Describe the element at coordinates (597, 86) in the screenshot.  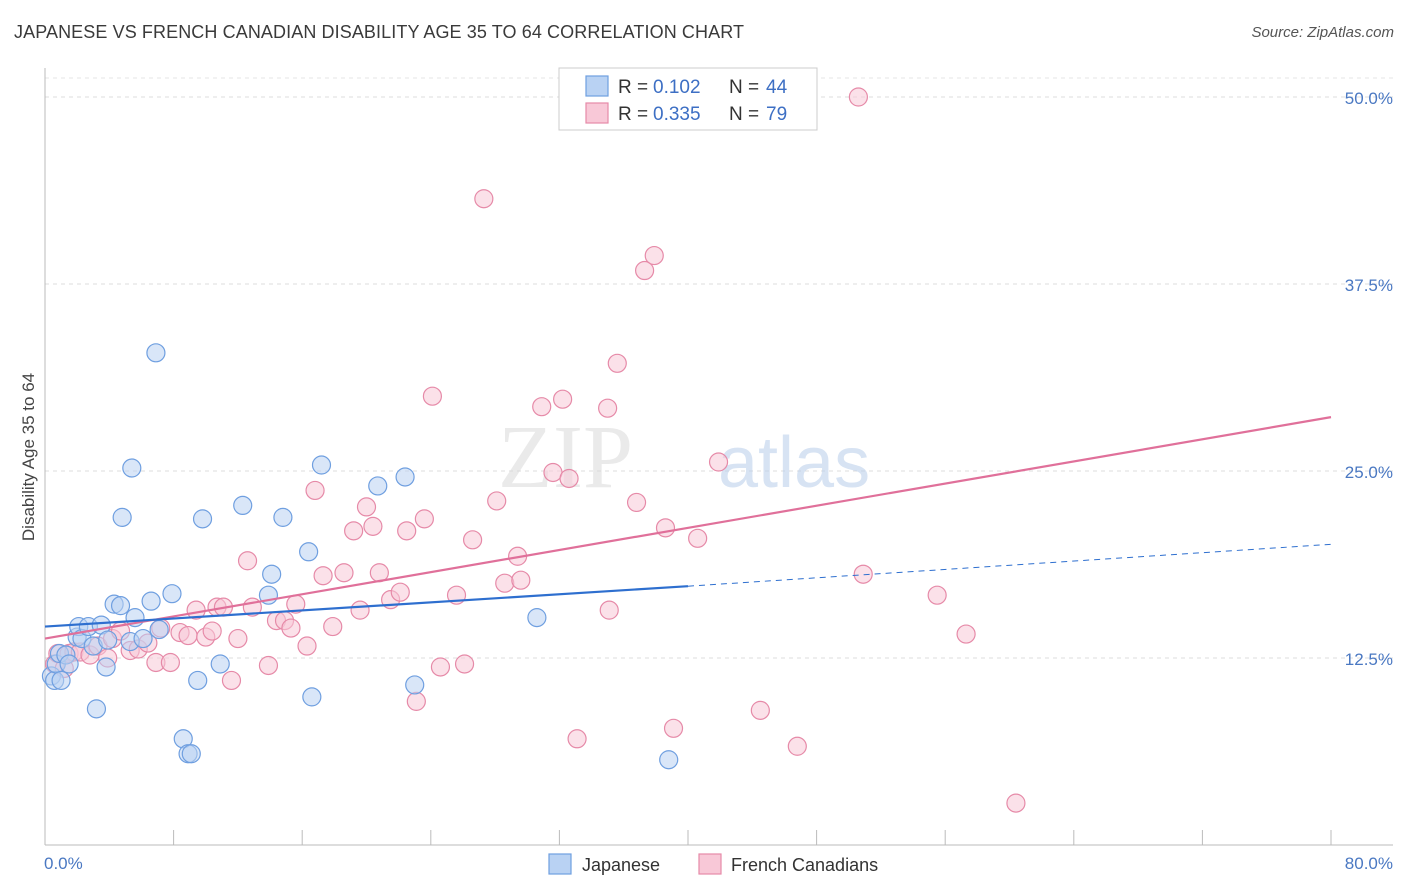
I see `legend-swatch-japanese` at that location.